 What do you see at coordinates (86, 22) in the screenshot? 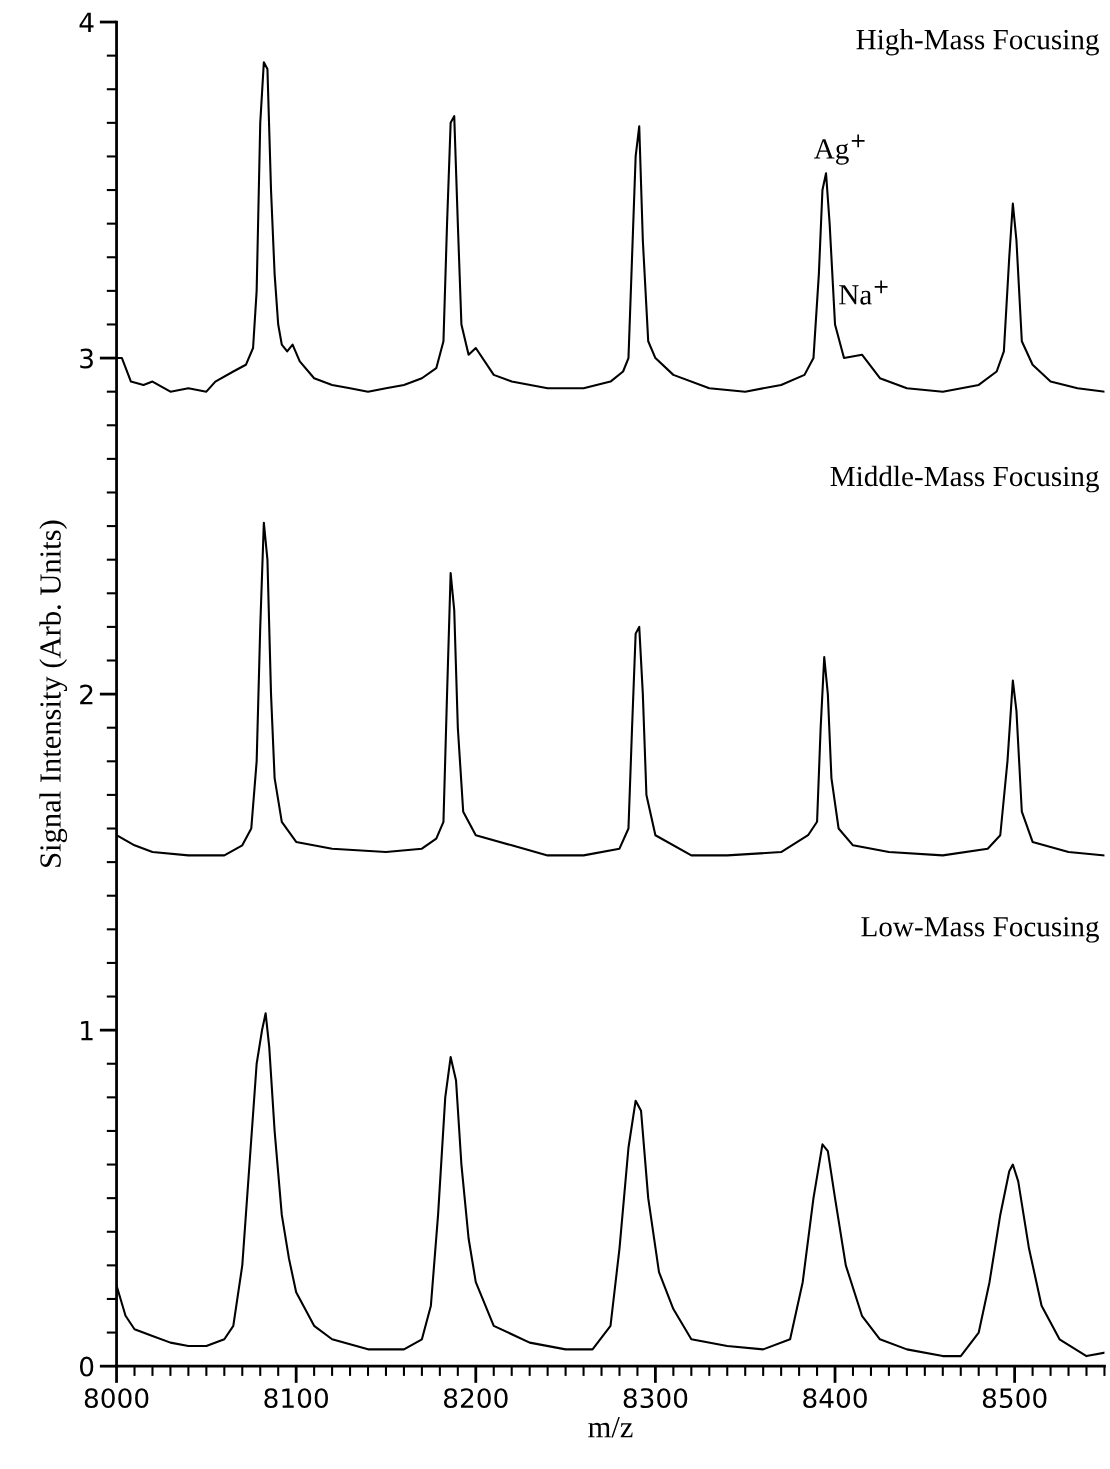
I see `y-tick-label: 4` at bounding box center [86, 22].